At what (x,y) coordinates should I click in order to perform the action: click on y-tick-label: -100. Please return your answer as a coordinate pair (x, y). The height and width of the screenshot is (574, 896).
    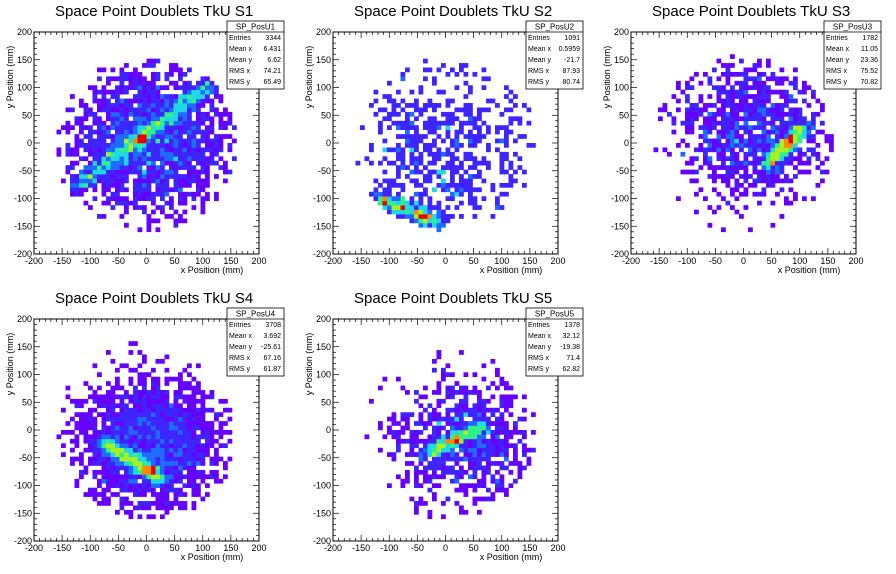
    Looking at the image, I should click on (23, 199).